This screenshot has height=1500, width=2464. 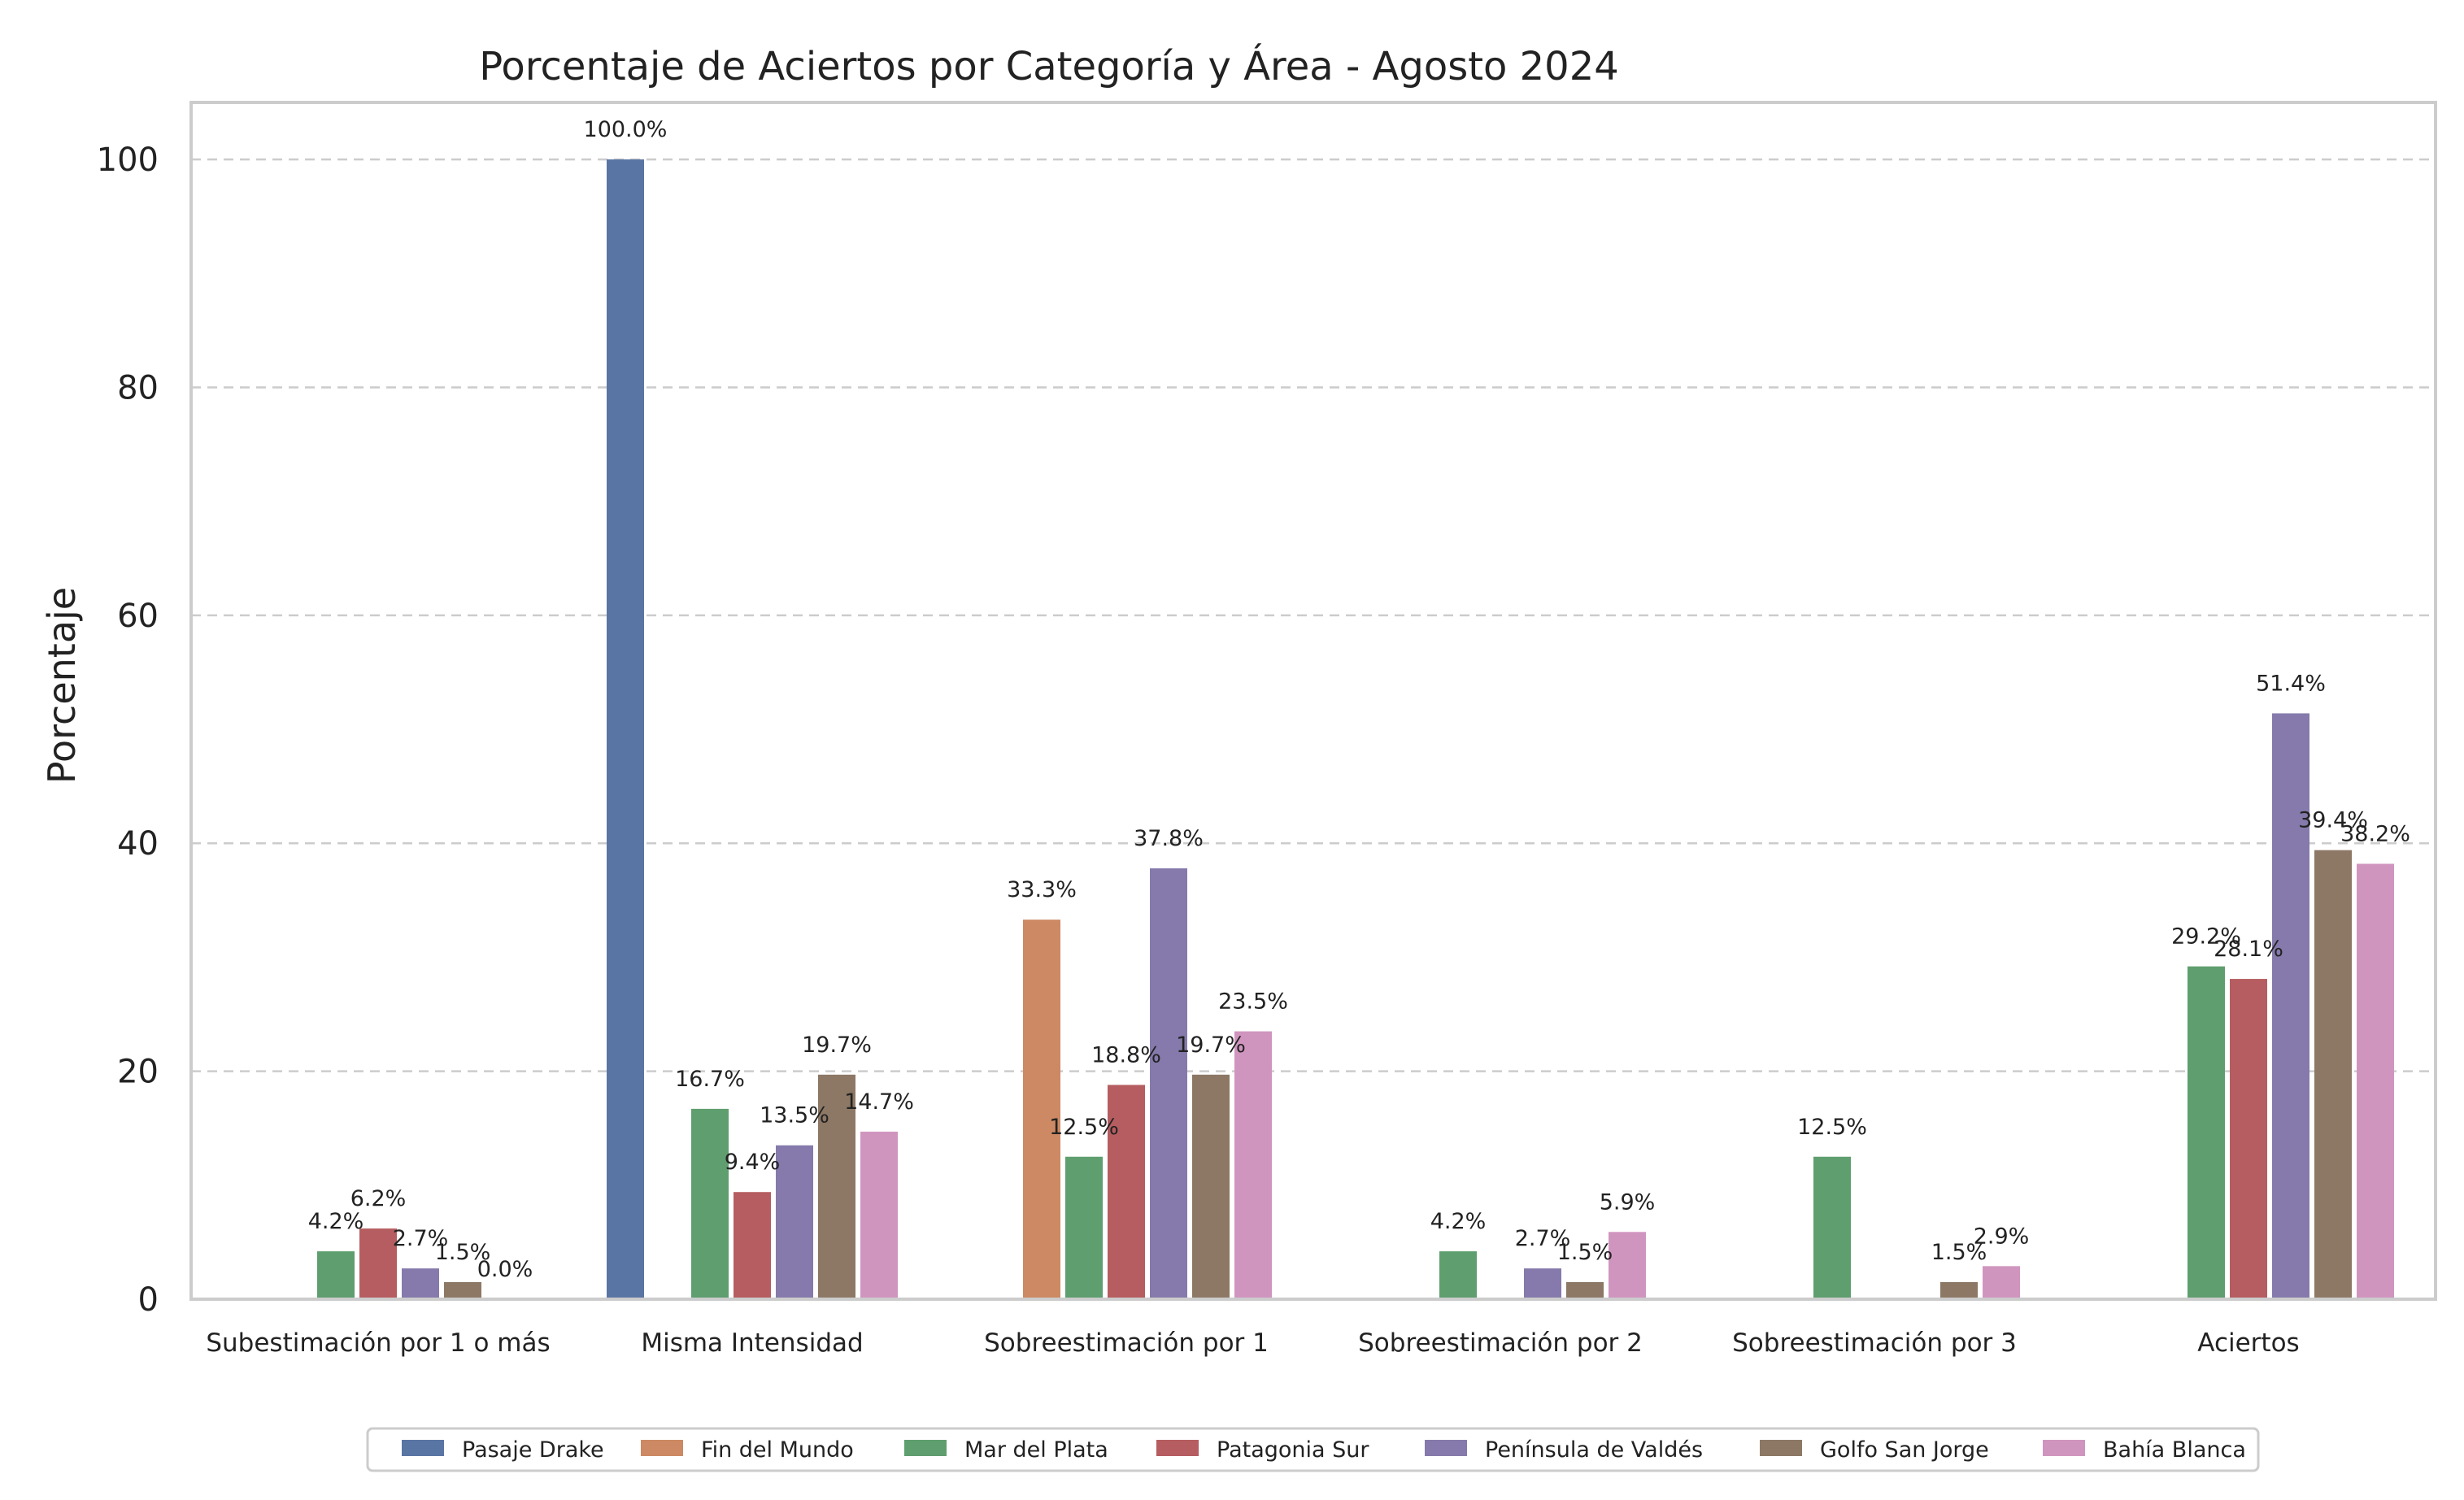 What do you see at coordinates (1042, 889) in the screenshot?
I see `data-label: 33.3%` at bounding box center [1042, 889].